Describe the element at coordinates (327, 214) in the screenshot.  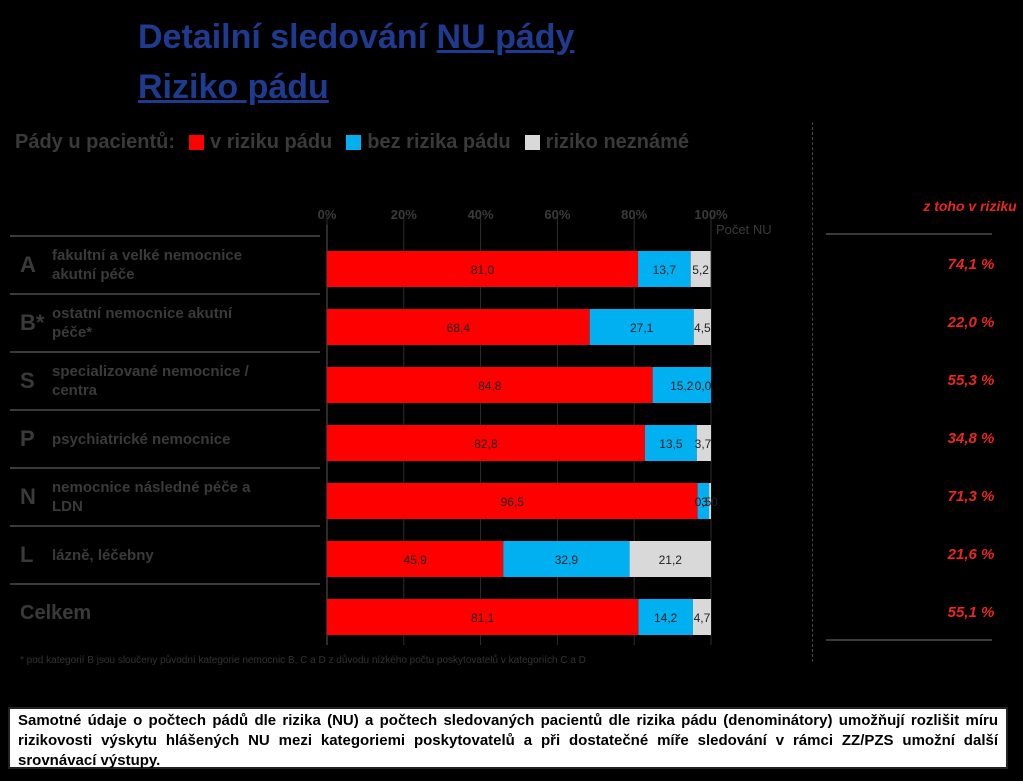
I see `x-tick-label: 0%` at that location.